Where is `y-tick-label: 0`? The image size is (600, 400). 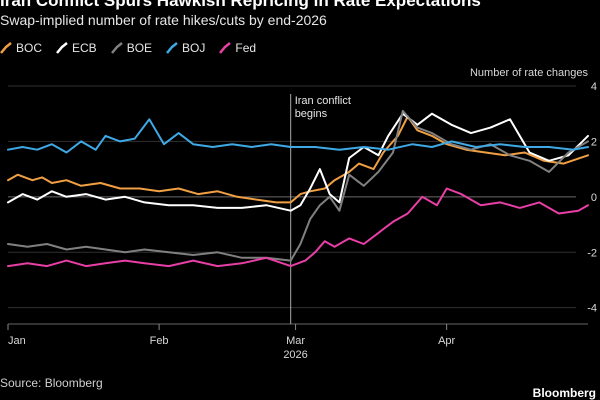 y-tick-label: 0 is located at coordinates (594, 198).